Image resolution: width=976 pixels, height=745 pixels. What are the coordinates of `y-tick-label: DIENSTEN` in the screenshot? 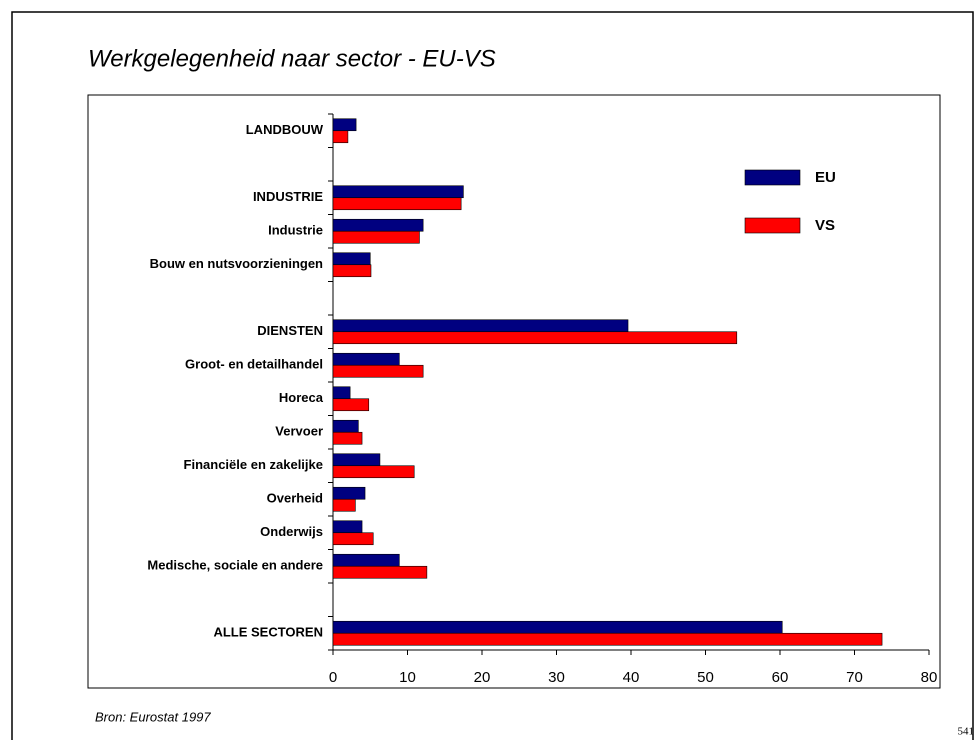 It's located at (290, 330).